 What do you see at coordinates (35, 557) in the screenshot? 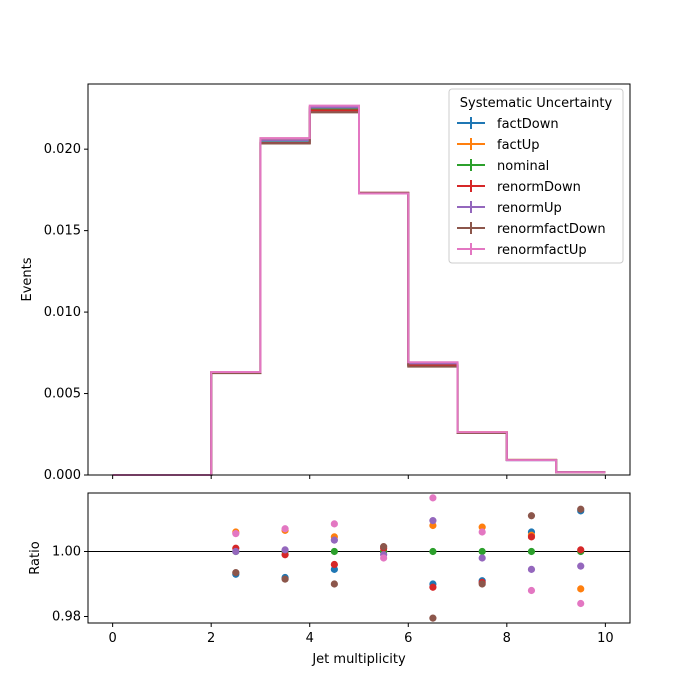
I see `ratio-y-axis-label: Ratio` at bounding box center [35, 557].